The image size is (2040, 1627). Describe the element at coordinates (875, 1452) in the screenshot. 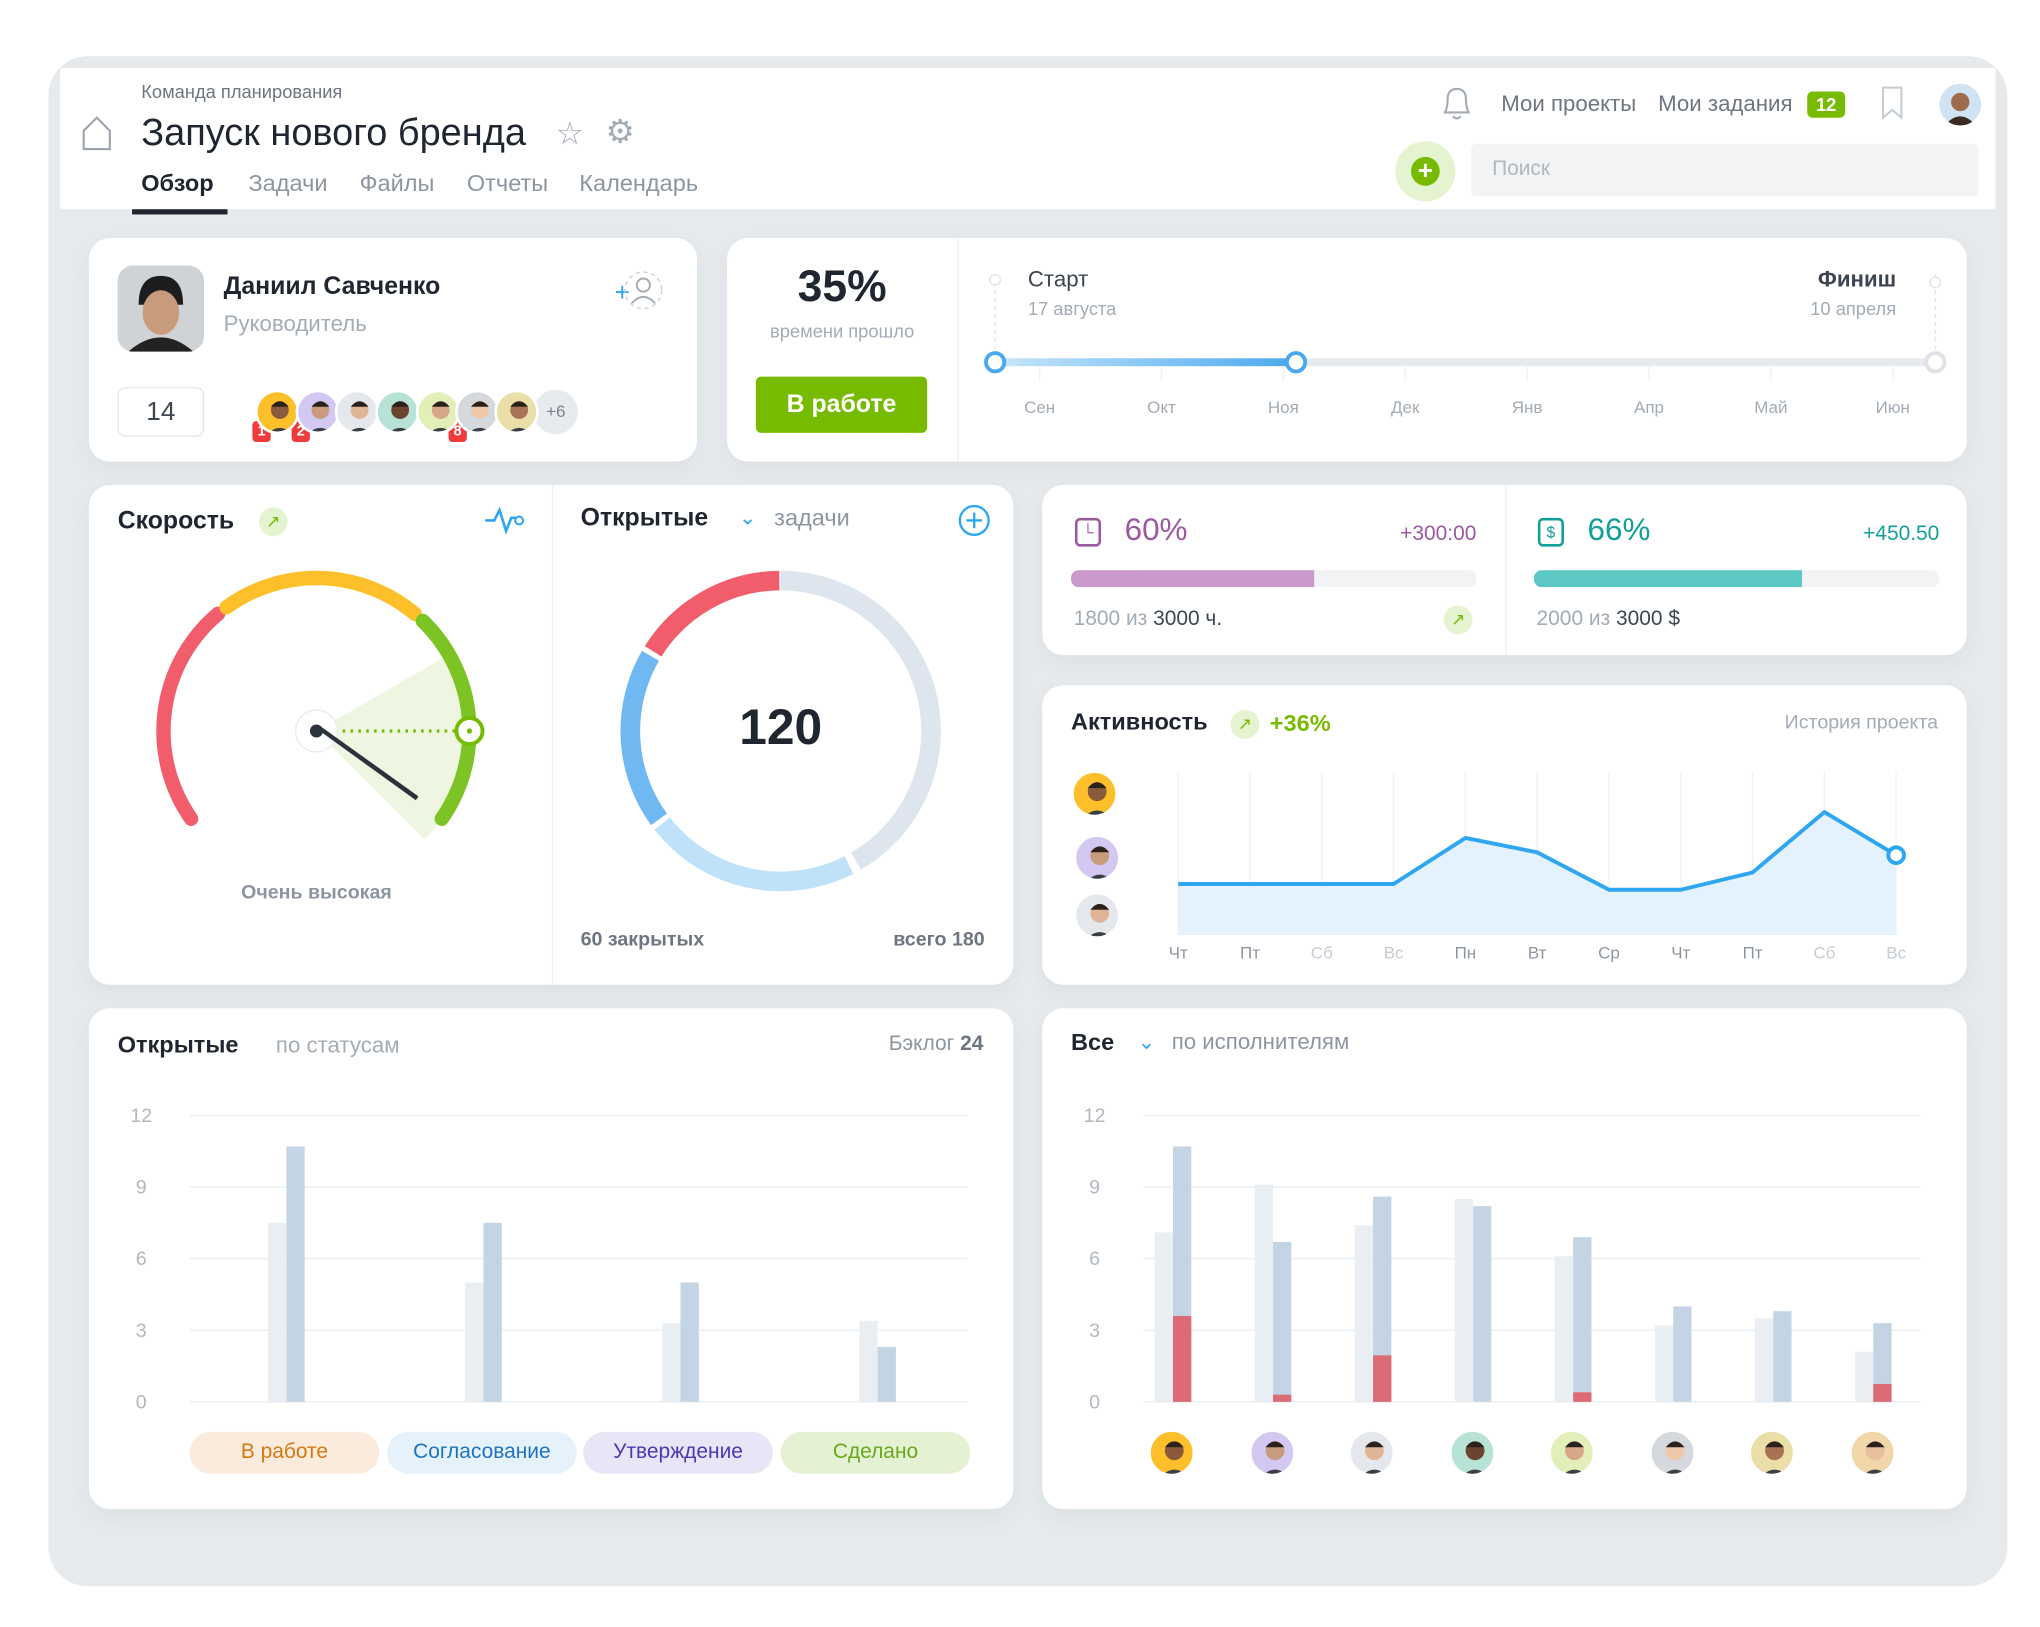

I see `status-pill-done: Сделано` at that location.